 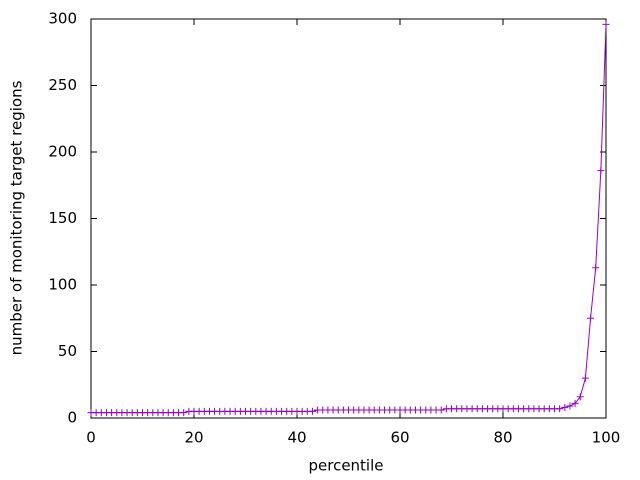 I want to click on x-tick-label: 20, so click(x=193, y=438).